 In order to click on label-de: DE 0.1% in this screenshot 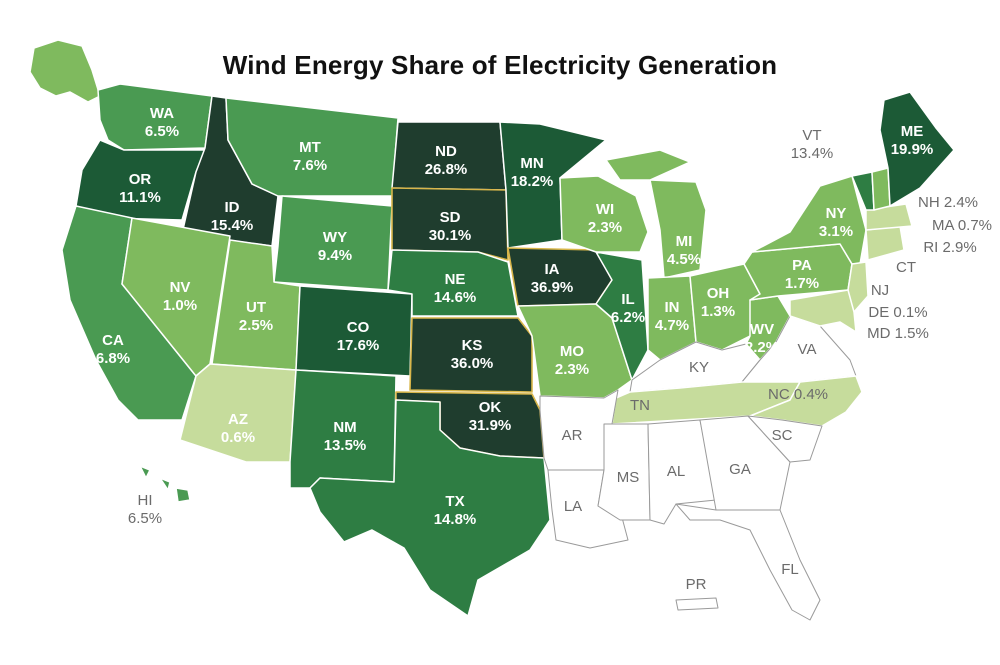, I will do `click(897, 312)`.